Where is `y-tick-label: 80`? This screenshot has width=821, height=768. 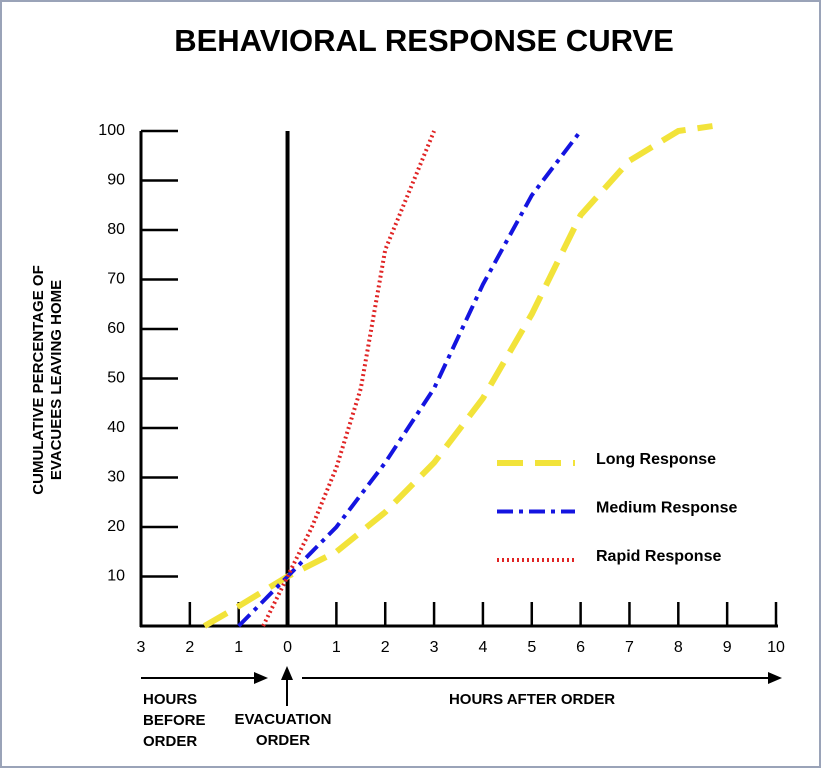 y-tick-label: 80 is located at coordinates (116, 229).